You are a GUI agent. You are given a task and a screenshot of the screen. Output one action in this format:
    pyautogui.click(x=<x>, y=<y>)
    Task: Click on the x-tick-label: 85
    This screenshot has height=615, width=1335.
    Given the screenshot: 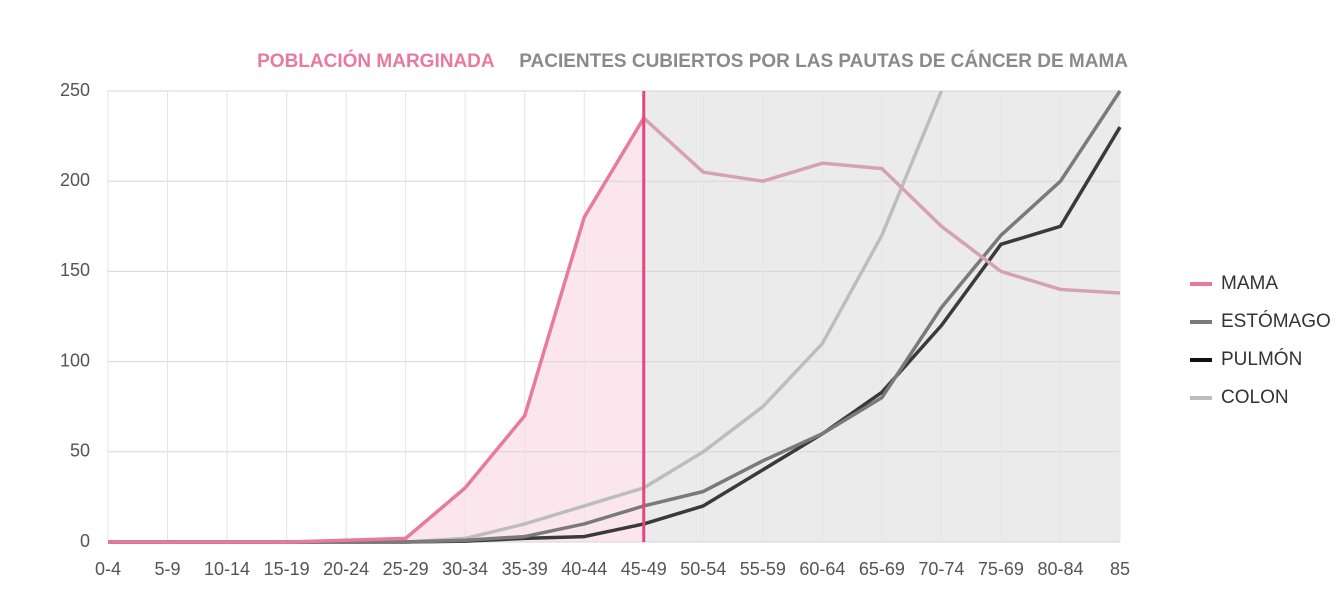 What is the action you would take?
    pyautogui.click(x=1120, y=569)
    